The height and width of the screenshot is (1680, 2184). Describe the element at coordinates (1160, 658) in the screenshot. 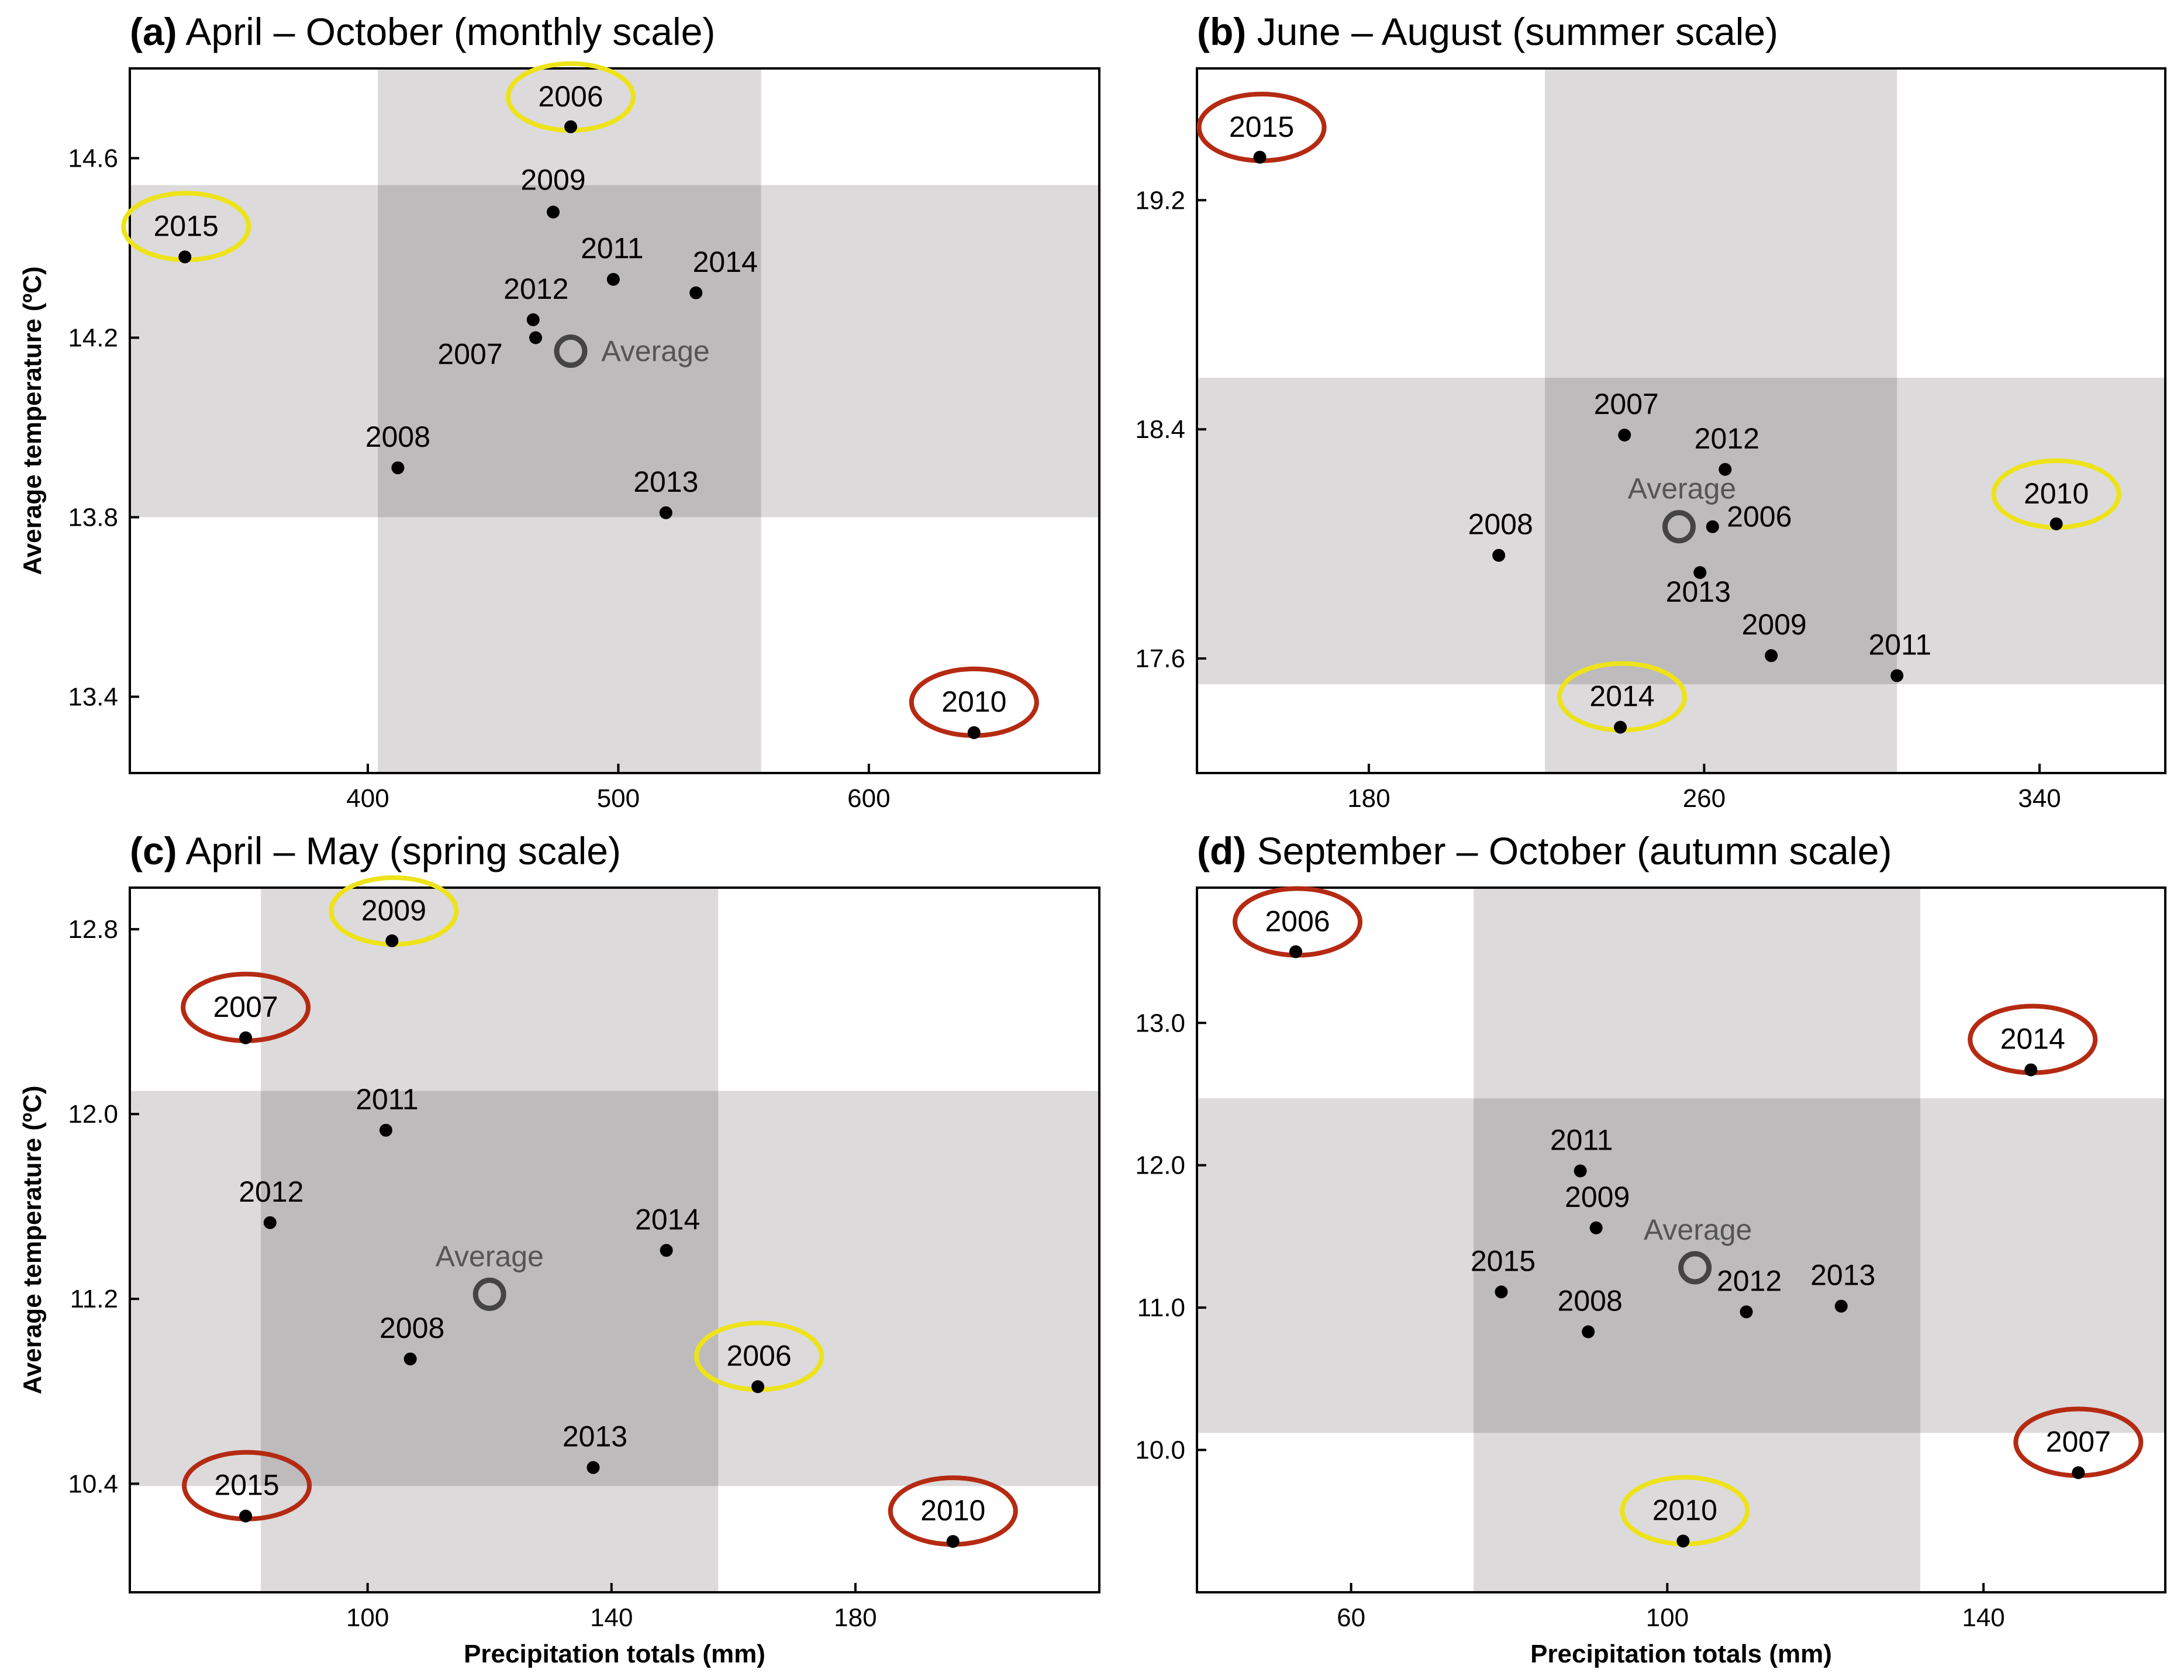

I see `panel-b-ytick-label: 17.6` at that location.